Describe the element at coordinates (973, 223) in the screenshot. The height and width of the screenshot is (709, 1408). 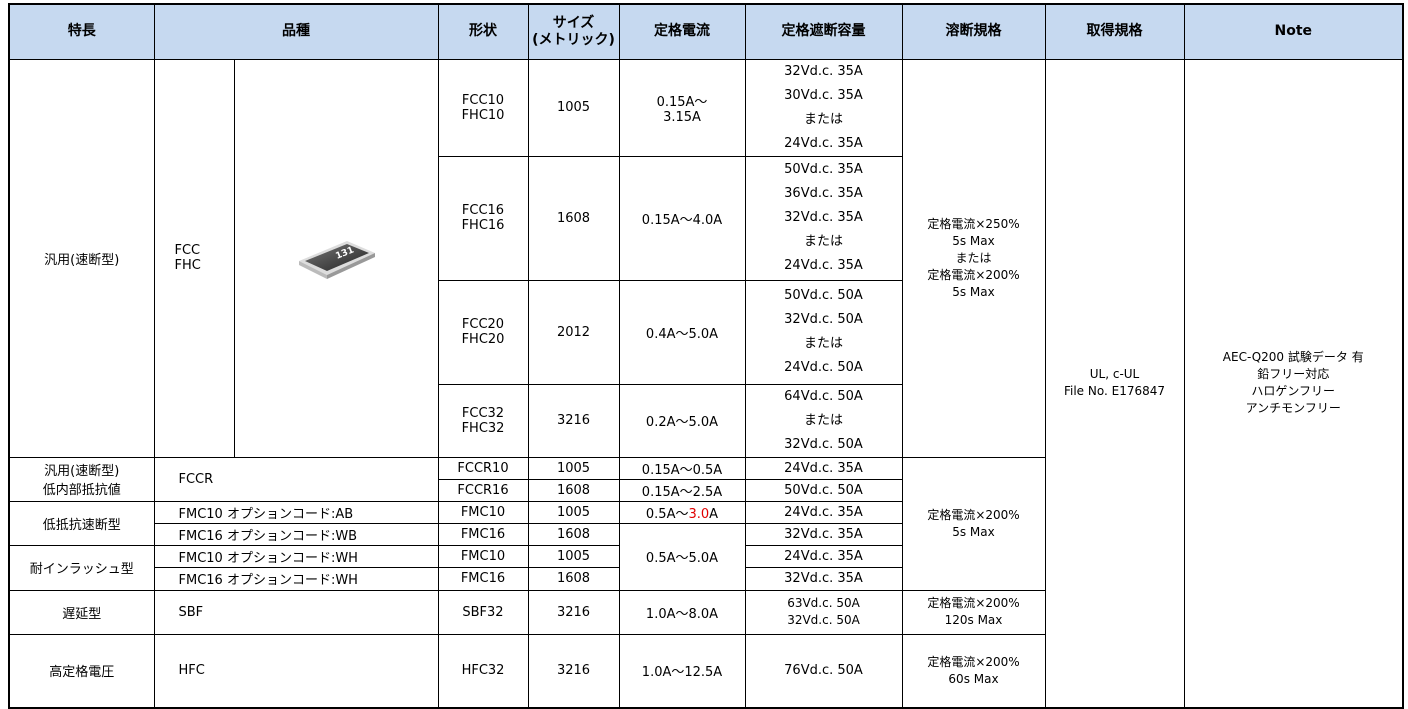
I see `cell-line: 定格電流×250%` at that location.